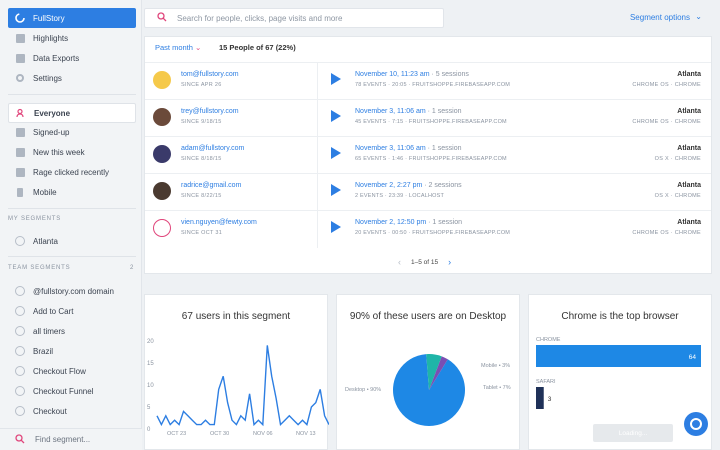 This screenshot has height=450, width=720. I want to click on session-count: · 1 session, so click(444, 111).